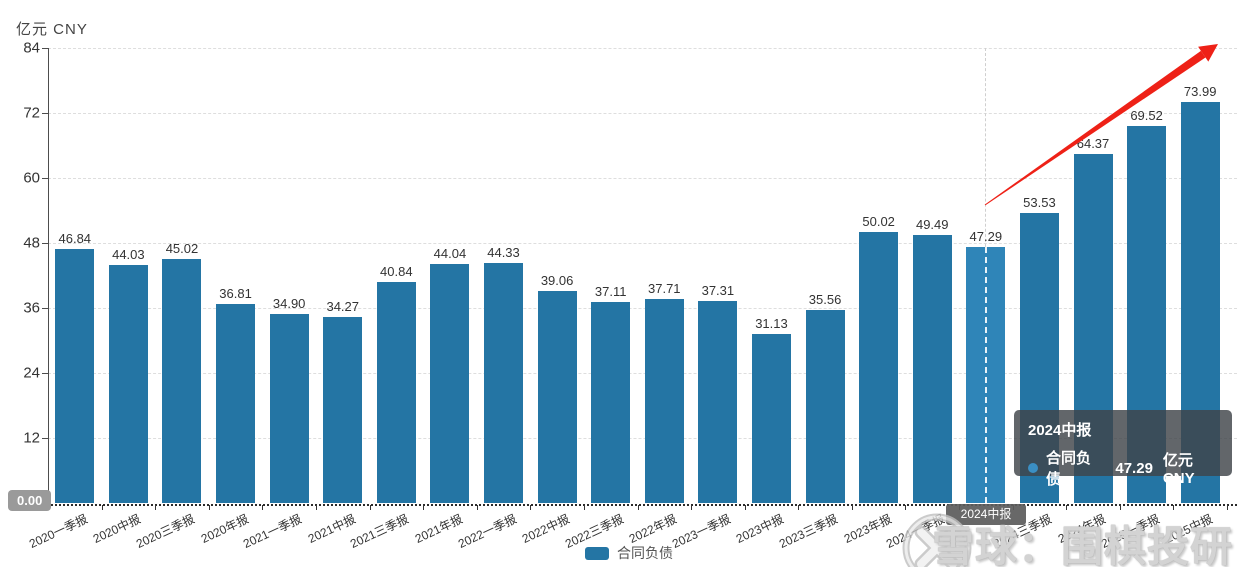 This screenshot has width=1237, height=567. What do you see at coordinates (610, 291) in the screenshot?
I see `bar-value-label: 37.11` at bounding box center [610, 291].